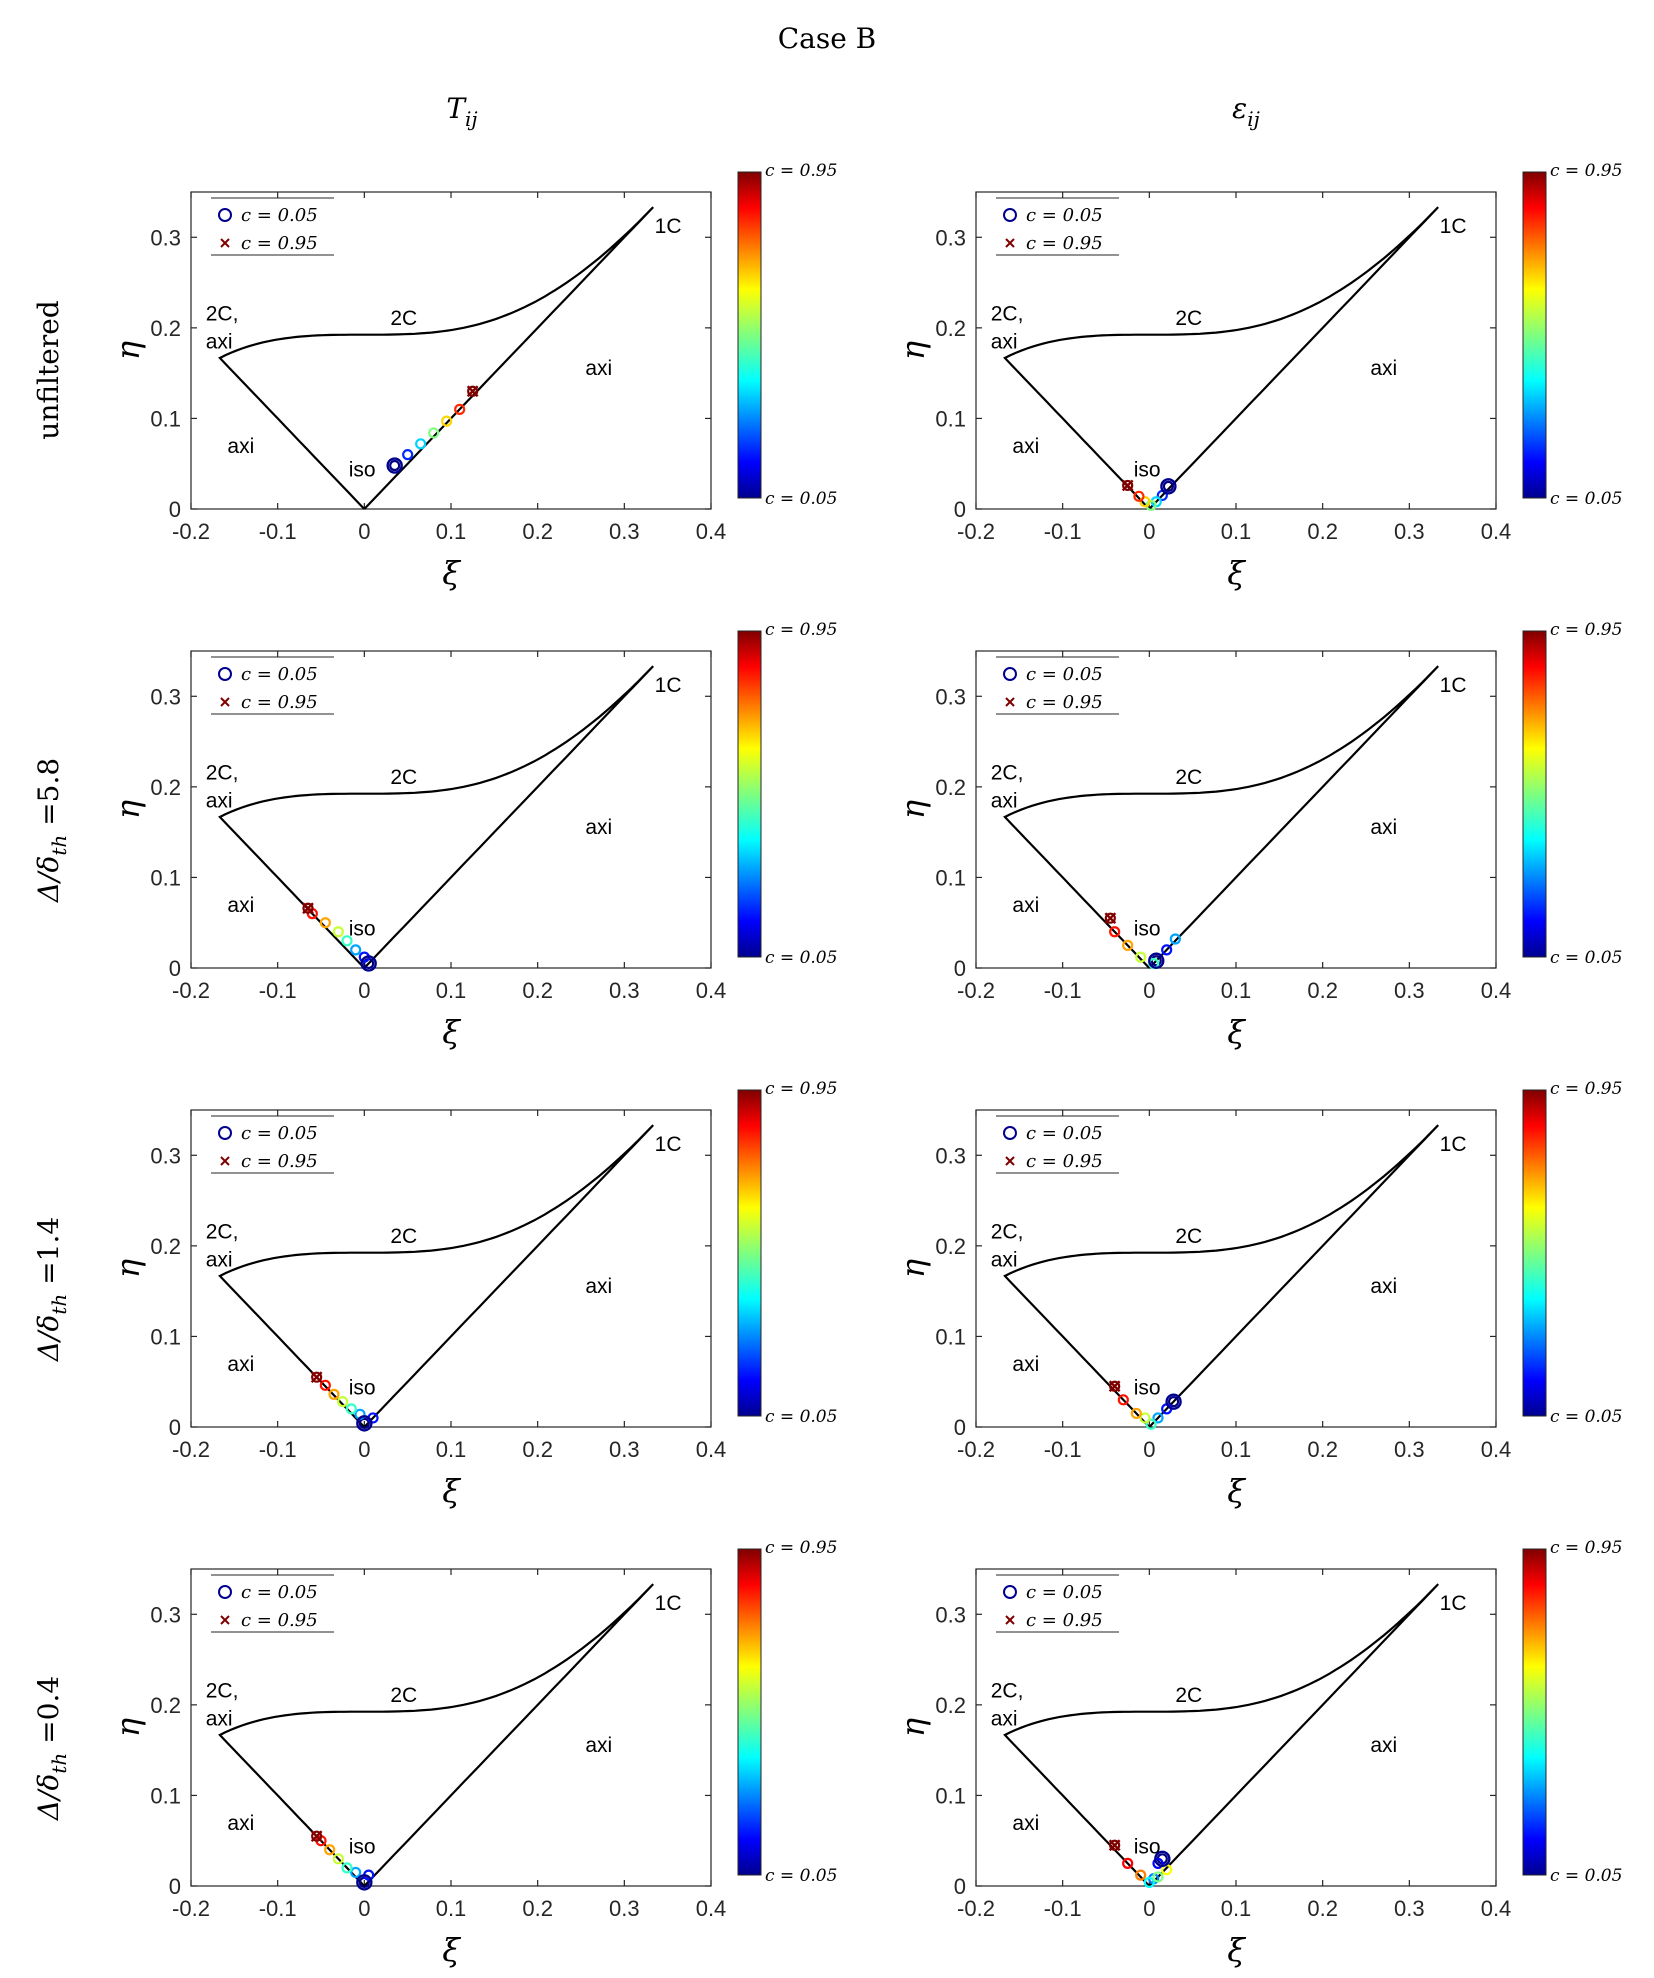 The width and height of the screenshot is (1654, 1978). I want to click on row-label-group: unfiltered, so click(48, 369).